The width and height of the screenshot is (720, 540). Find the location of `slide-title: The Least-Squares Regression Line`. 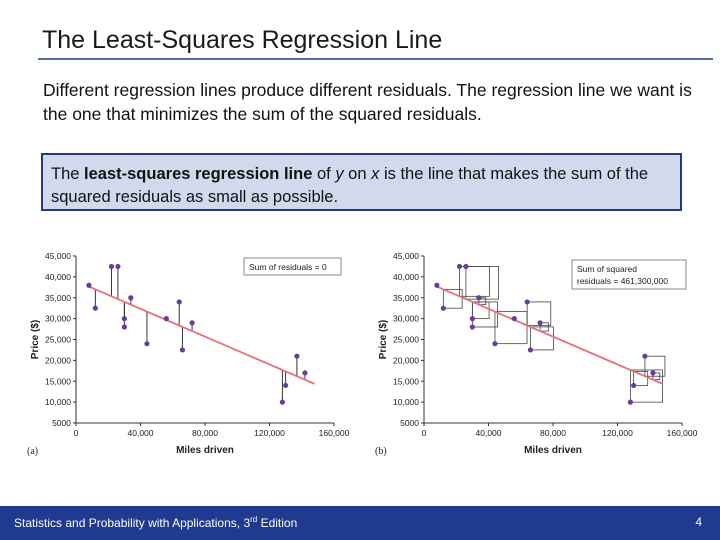

slide-title: The Least-Squares Regression Line is located at coordinates (242, 40).